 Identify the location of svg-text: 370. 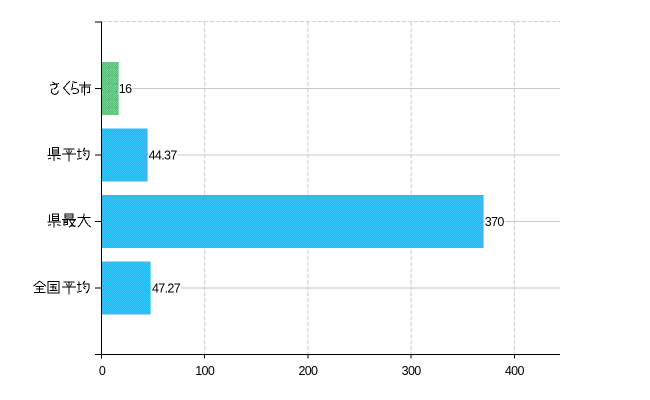
(495, 222).